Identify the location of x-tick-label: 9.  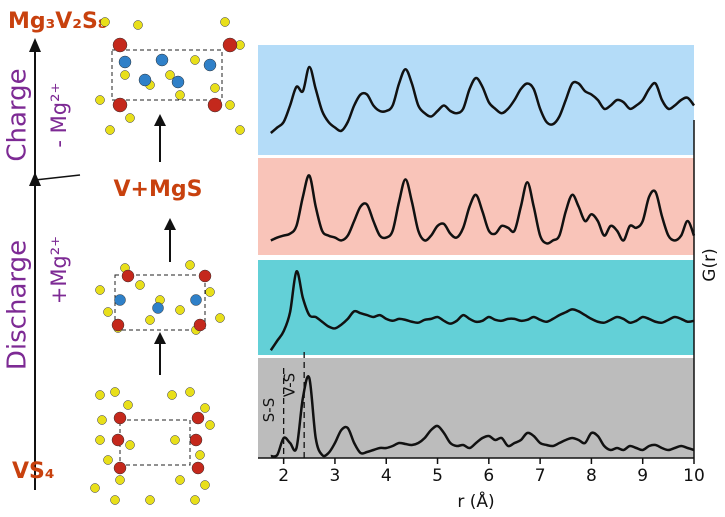
(642, 476).